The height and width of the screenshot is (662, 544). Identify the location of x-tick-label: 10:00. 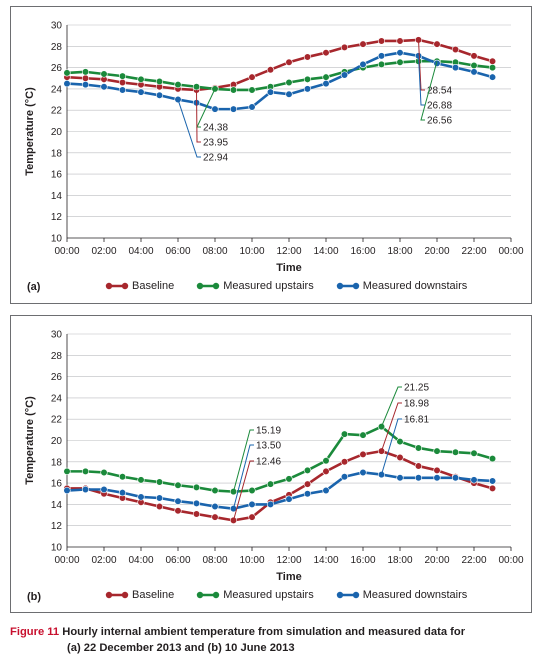
(251, 560).